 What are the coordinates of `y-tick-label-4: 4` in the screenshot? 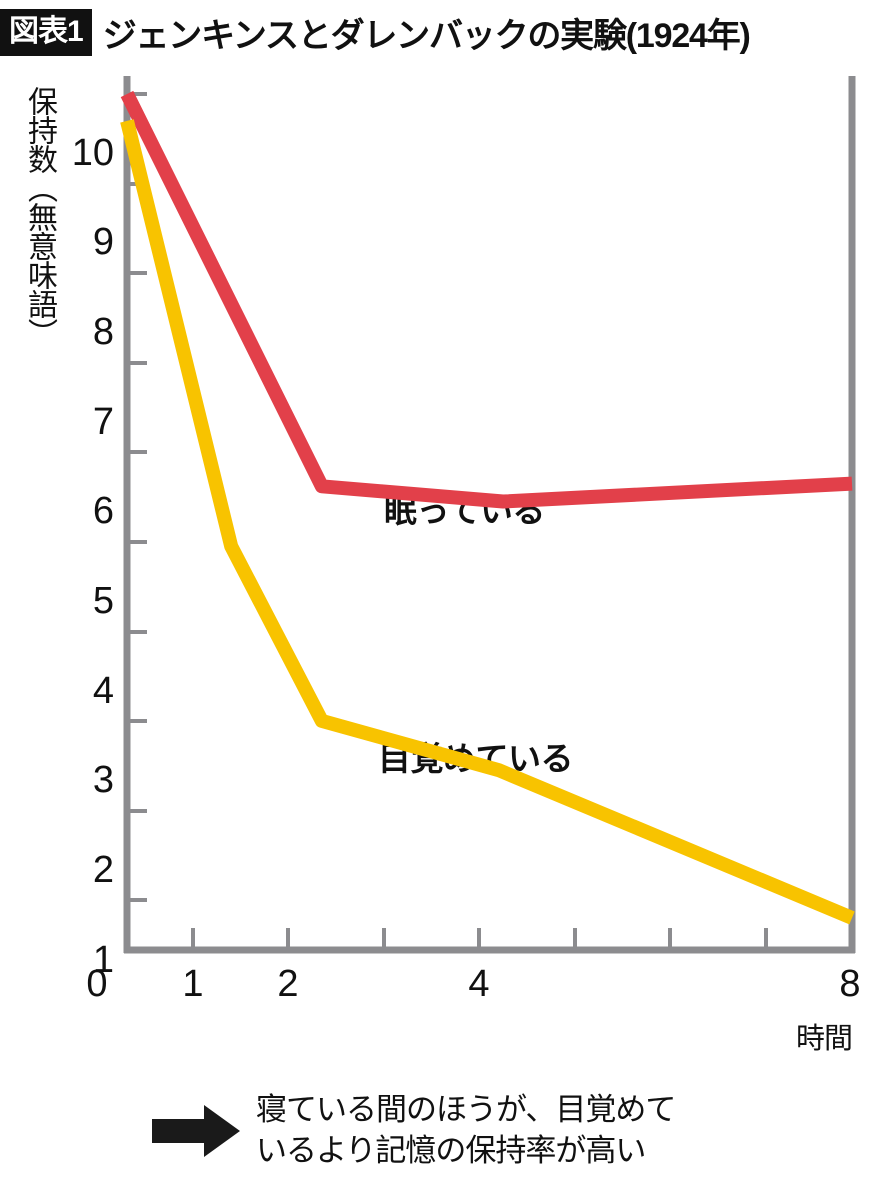 It's located at (103, 691).